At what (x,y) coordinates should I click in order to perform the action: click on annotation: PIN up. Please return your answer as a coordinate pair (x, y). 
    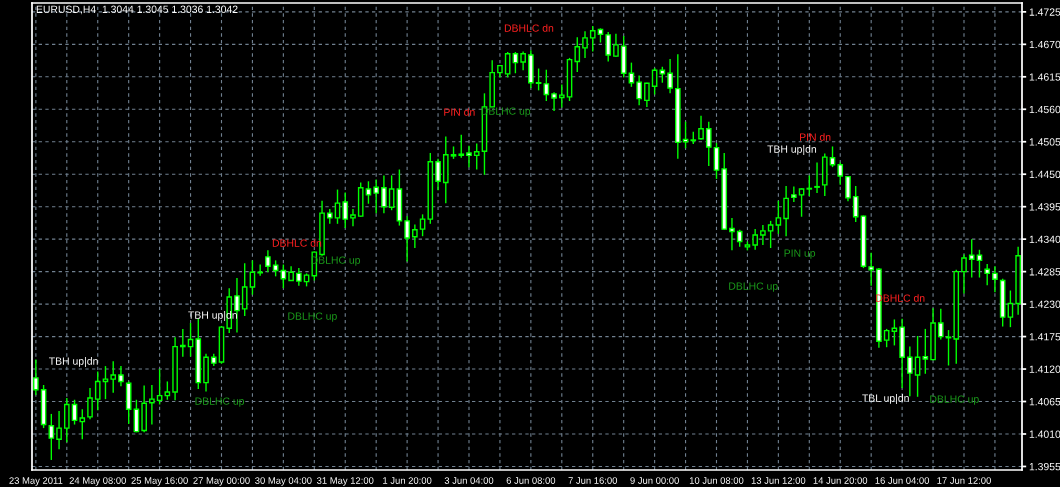
    Looking at the image, I should click on (800, 254).